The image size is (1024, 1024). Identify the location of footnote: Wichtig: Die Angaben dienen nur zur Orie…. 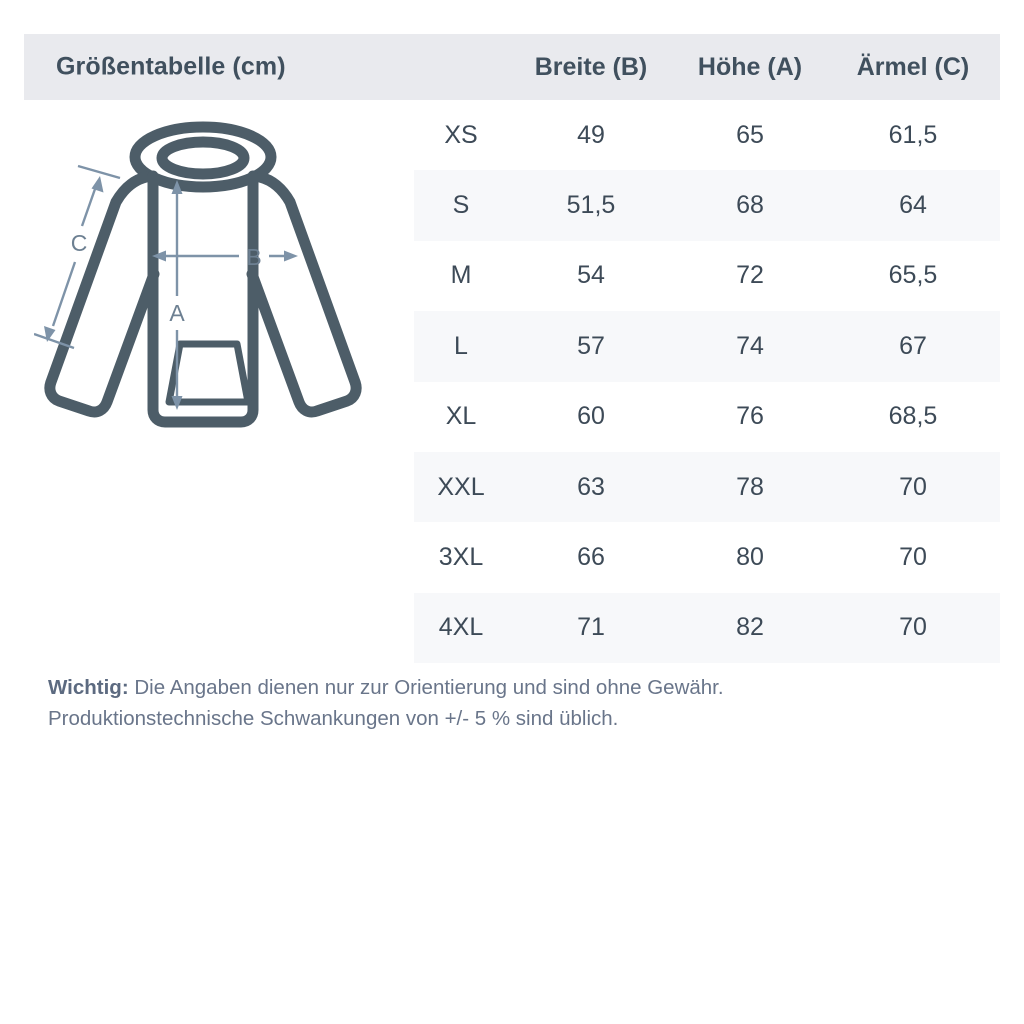
(518, 703).